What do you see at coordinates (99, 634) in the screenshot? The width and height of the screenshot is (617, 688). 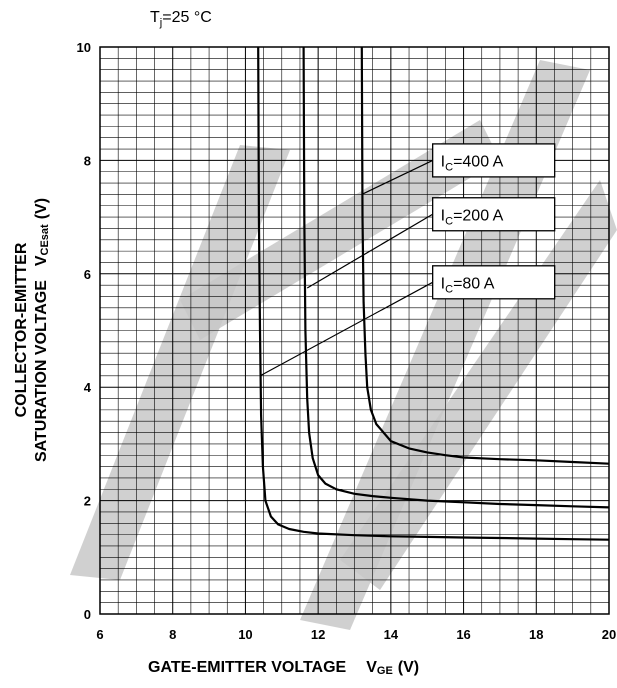 I see `x-tick-label: 6` at bounding box center [99, 634].